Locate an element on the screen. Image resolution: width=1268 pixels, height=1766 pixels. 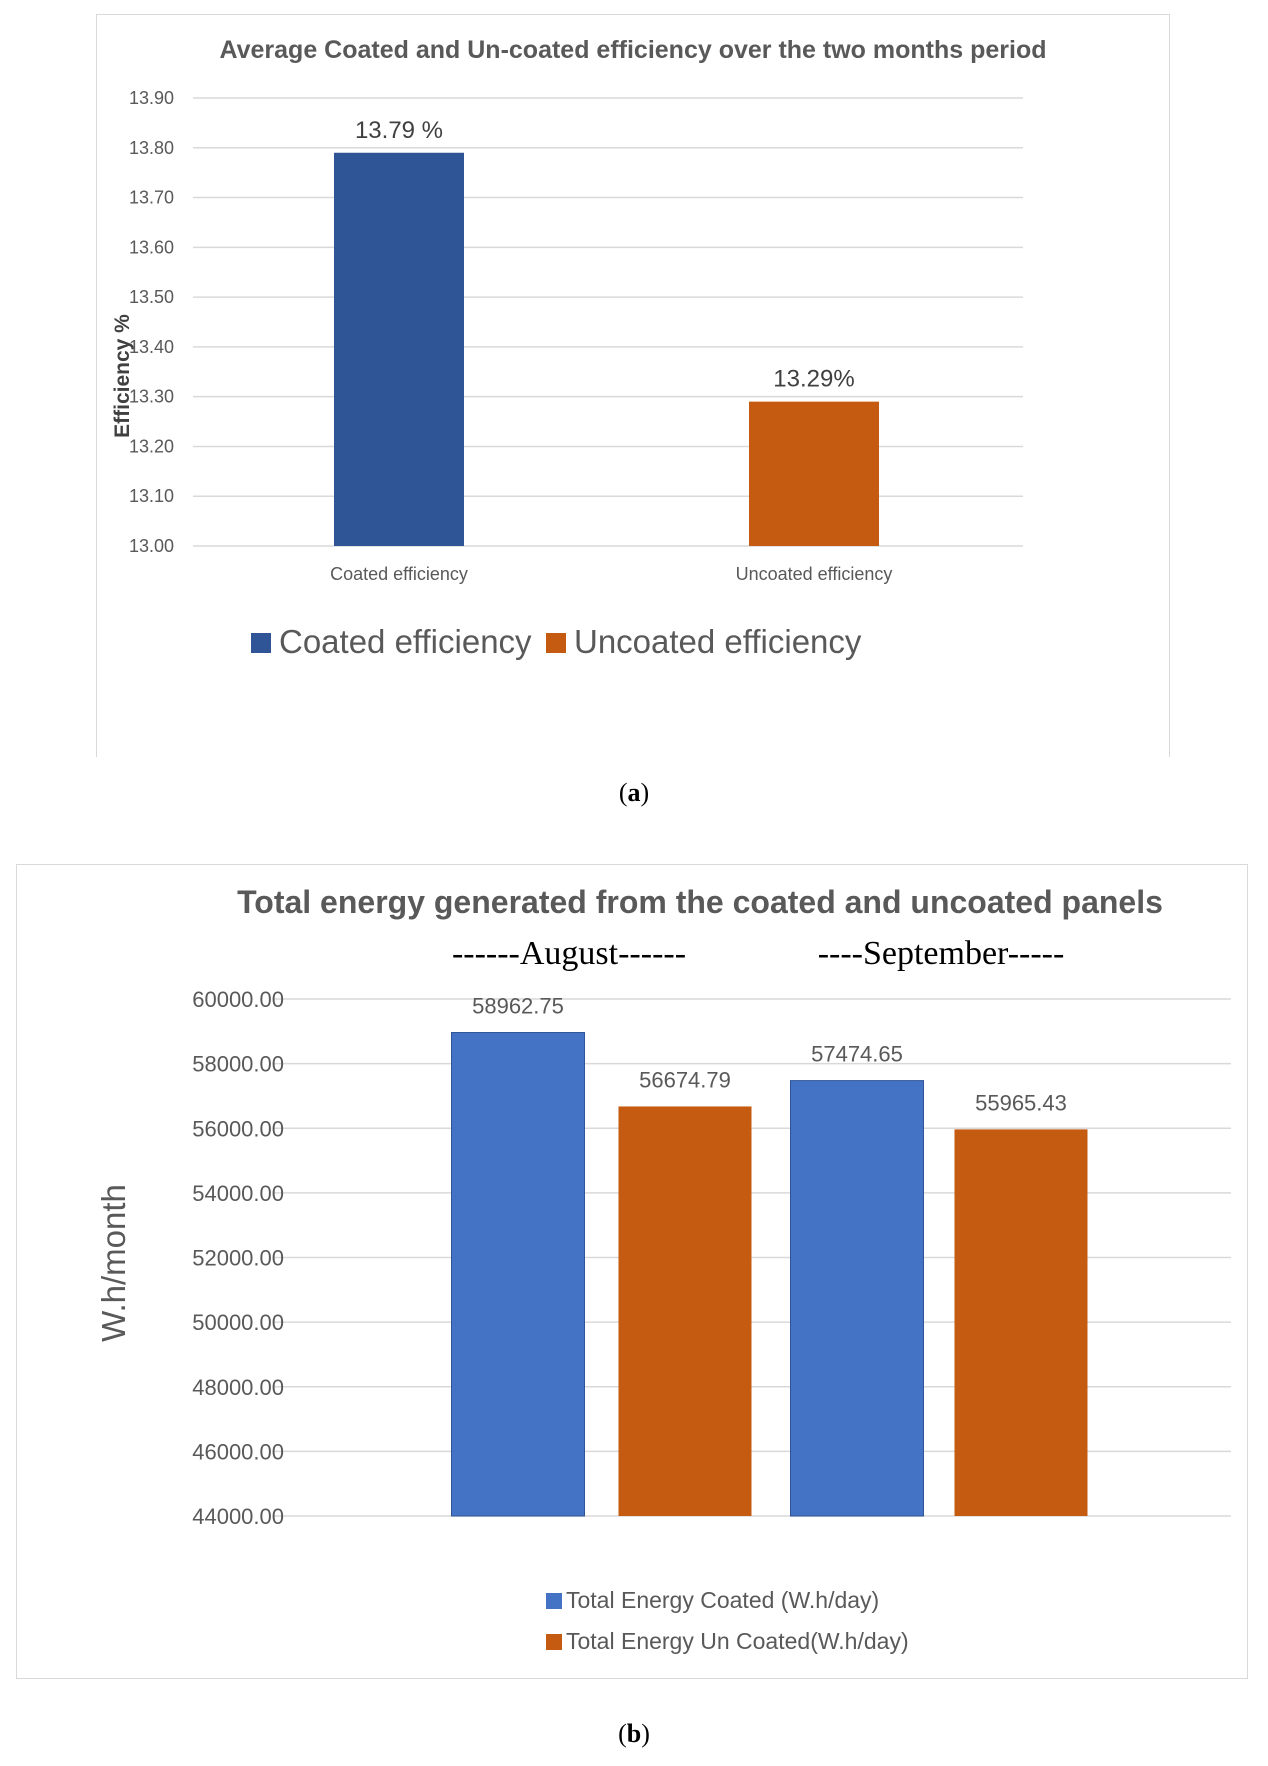
y-tick-label: 54000.00 is located at coordinates (238, 1193).